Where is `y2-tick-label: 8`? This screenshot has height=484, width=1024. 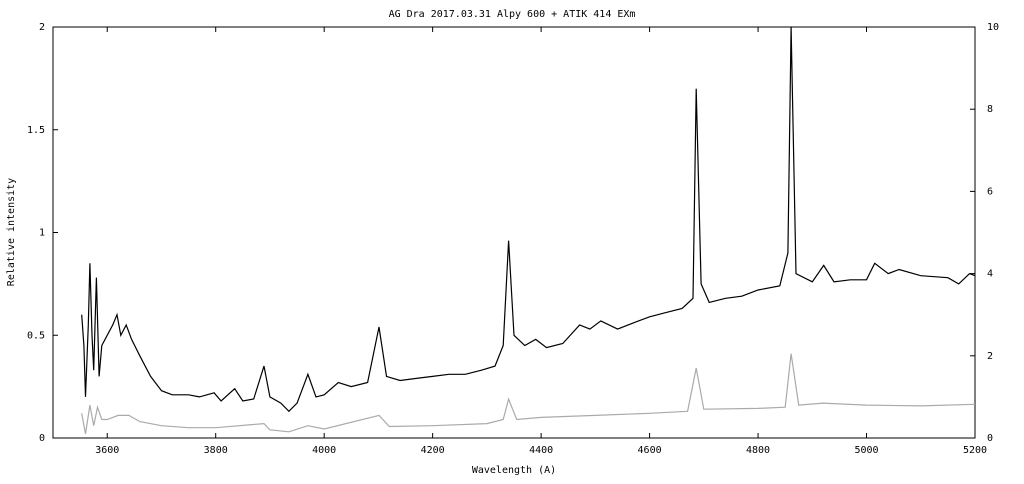 y2-tick-label: 8 is located at coordinates (990, 109).